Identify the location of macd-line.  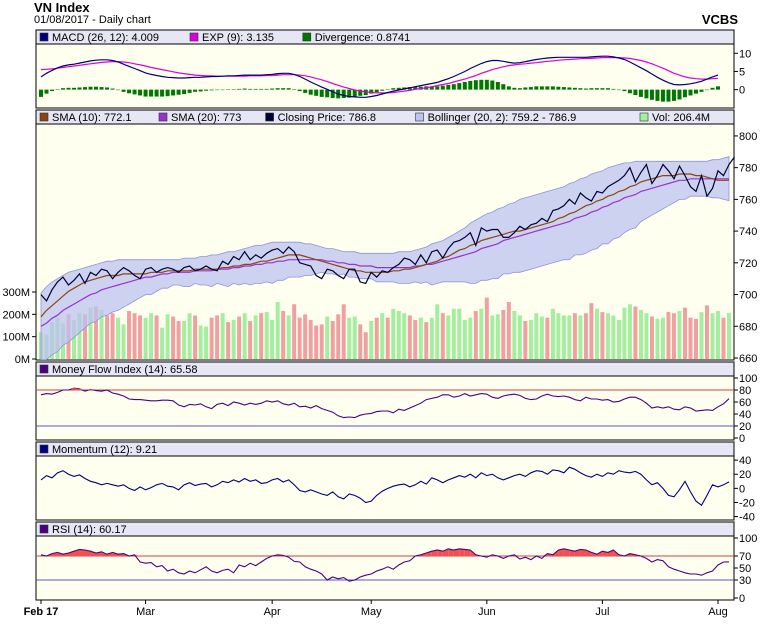
(379, 76).